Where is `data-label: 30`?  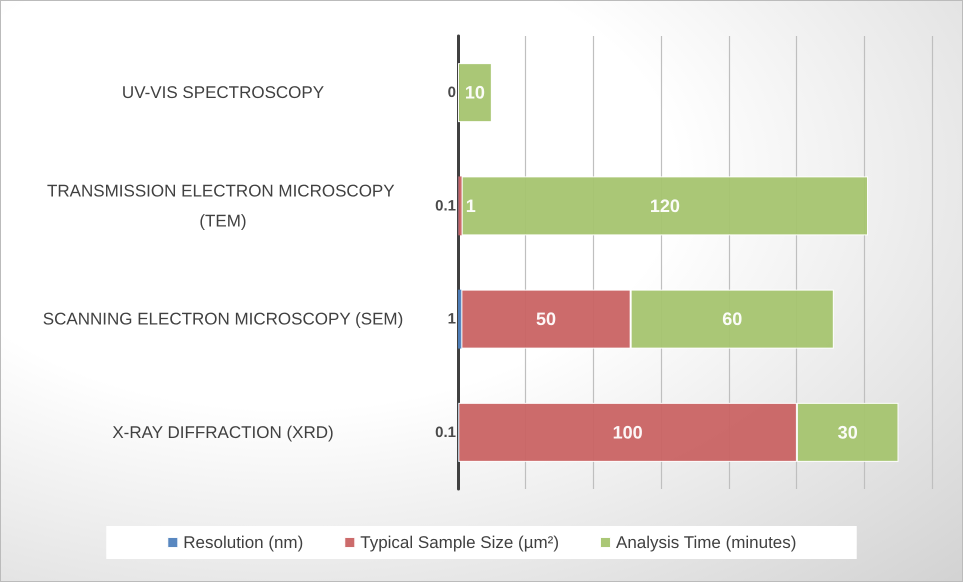
data-label: 30 is located at coordinates (848, 432).